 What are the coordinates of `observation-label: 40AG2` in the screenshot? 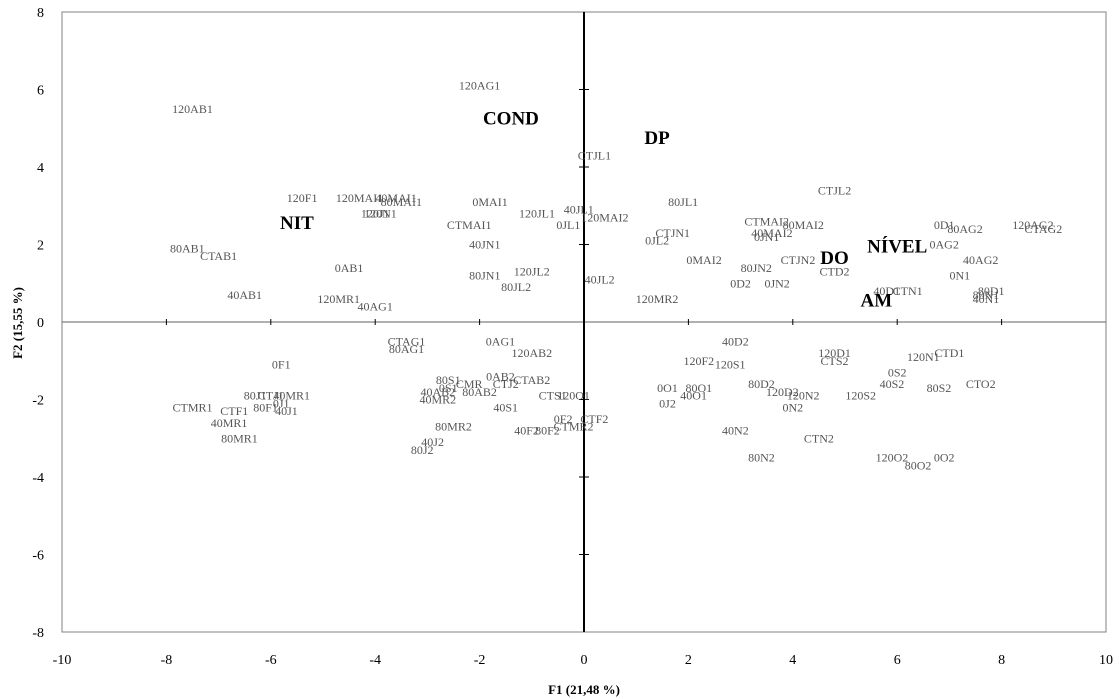 It's located at (980, 260).